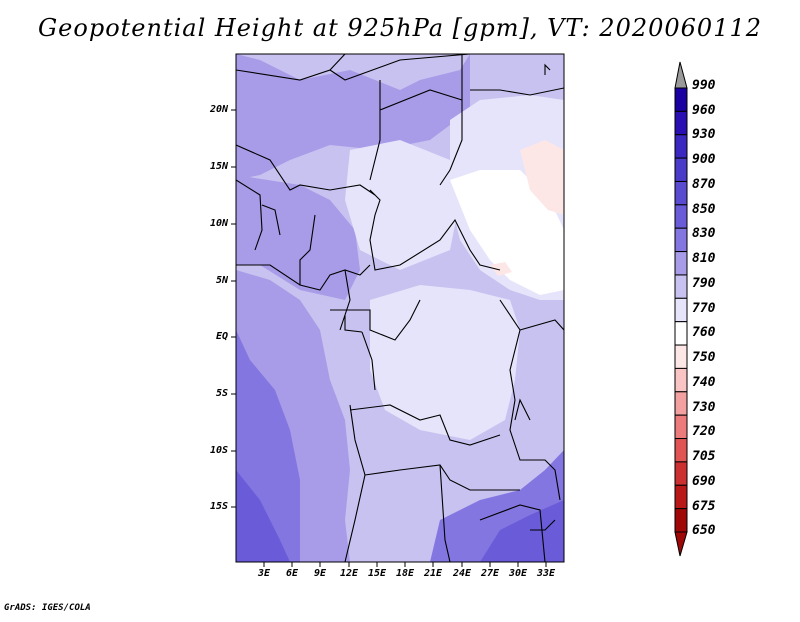 This screenshot has height=622, width=800. Describe the element at coordinates (704, 530) in the screenshot. I see `colorbar-label: 650` at that location.